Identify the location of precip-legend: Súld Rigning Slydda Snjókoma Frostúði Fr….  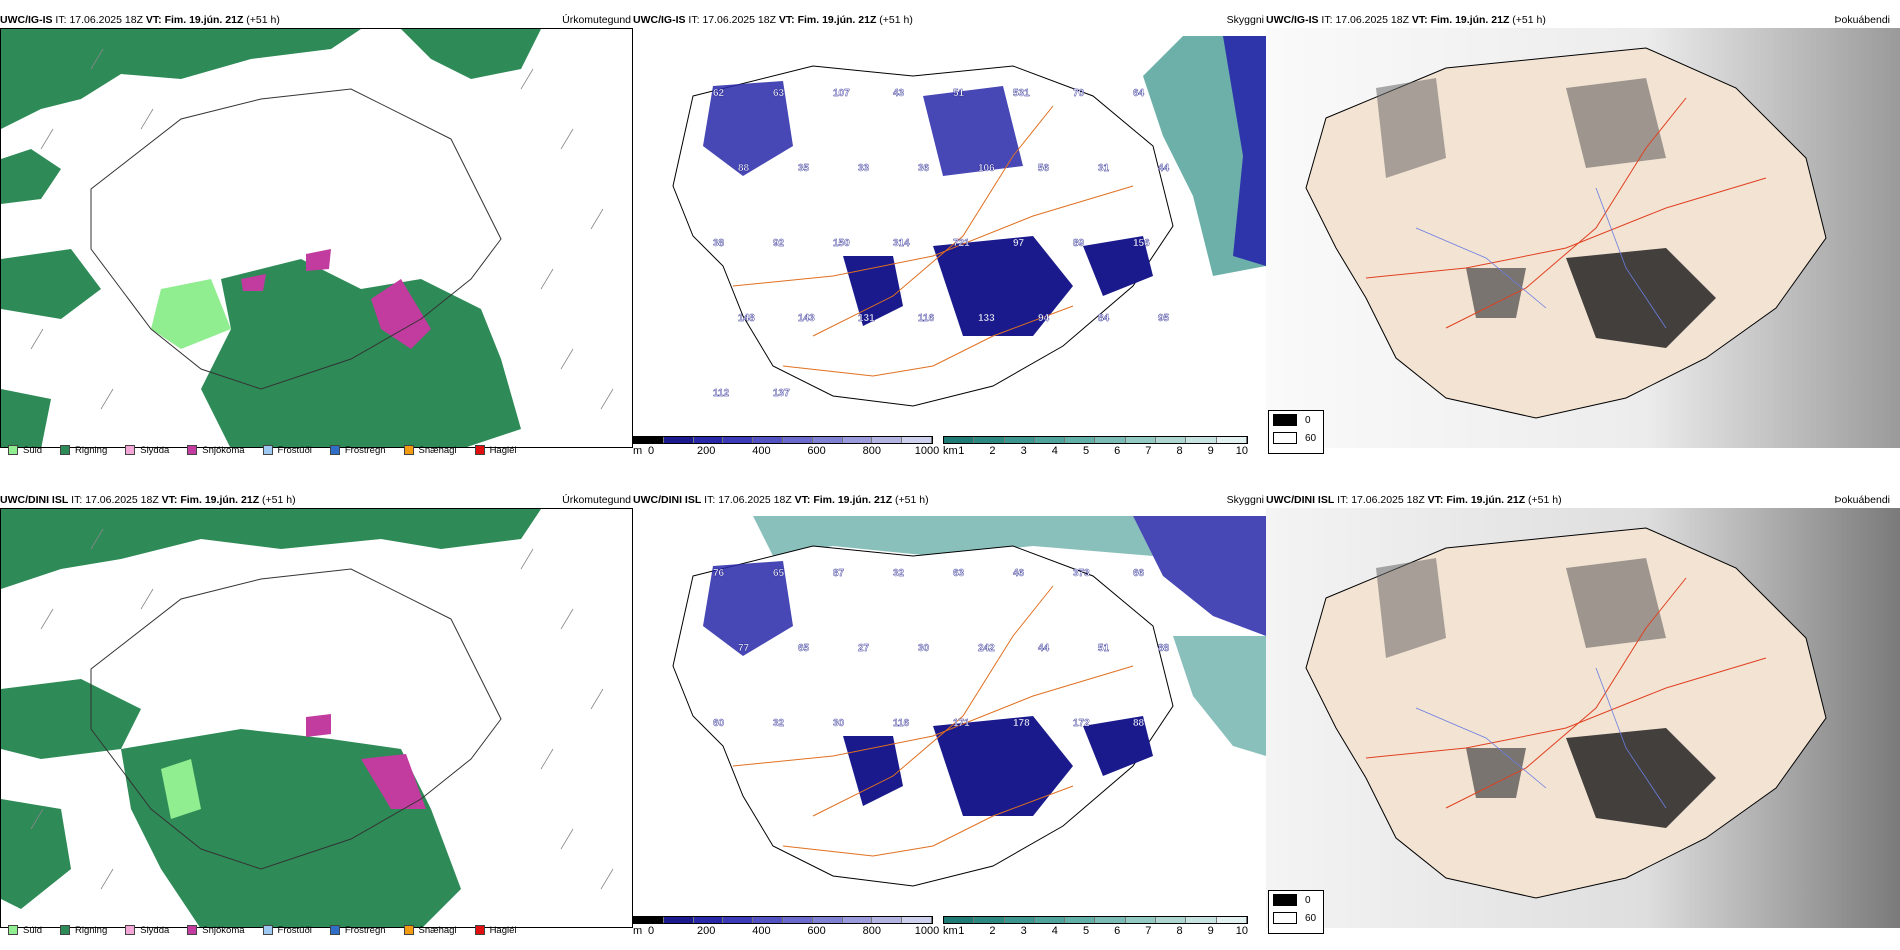
(316, 930).